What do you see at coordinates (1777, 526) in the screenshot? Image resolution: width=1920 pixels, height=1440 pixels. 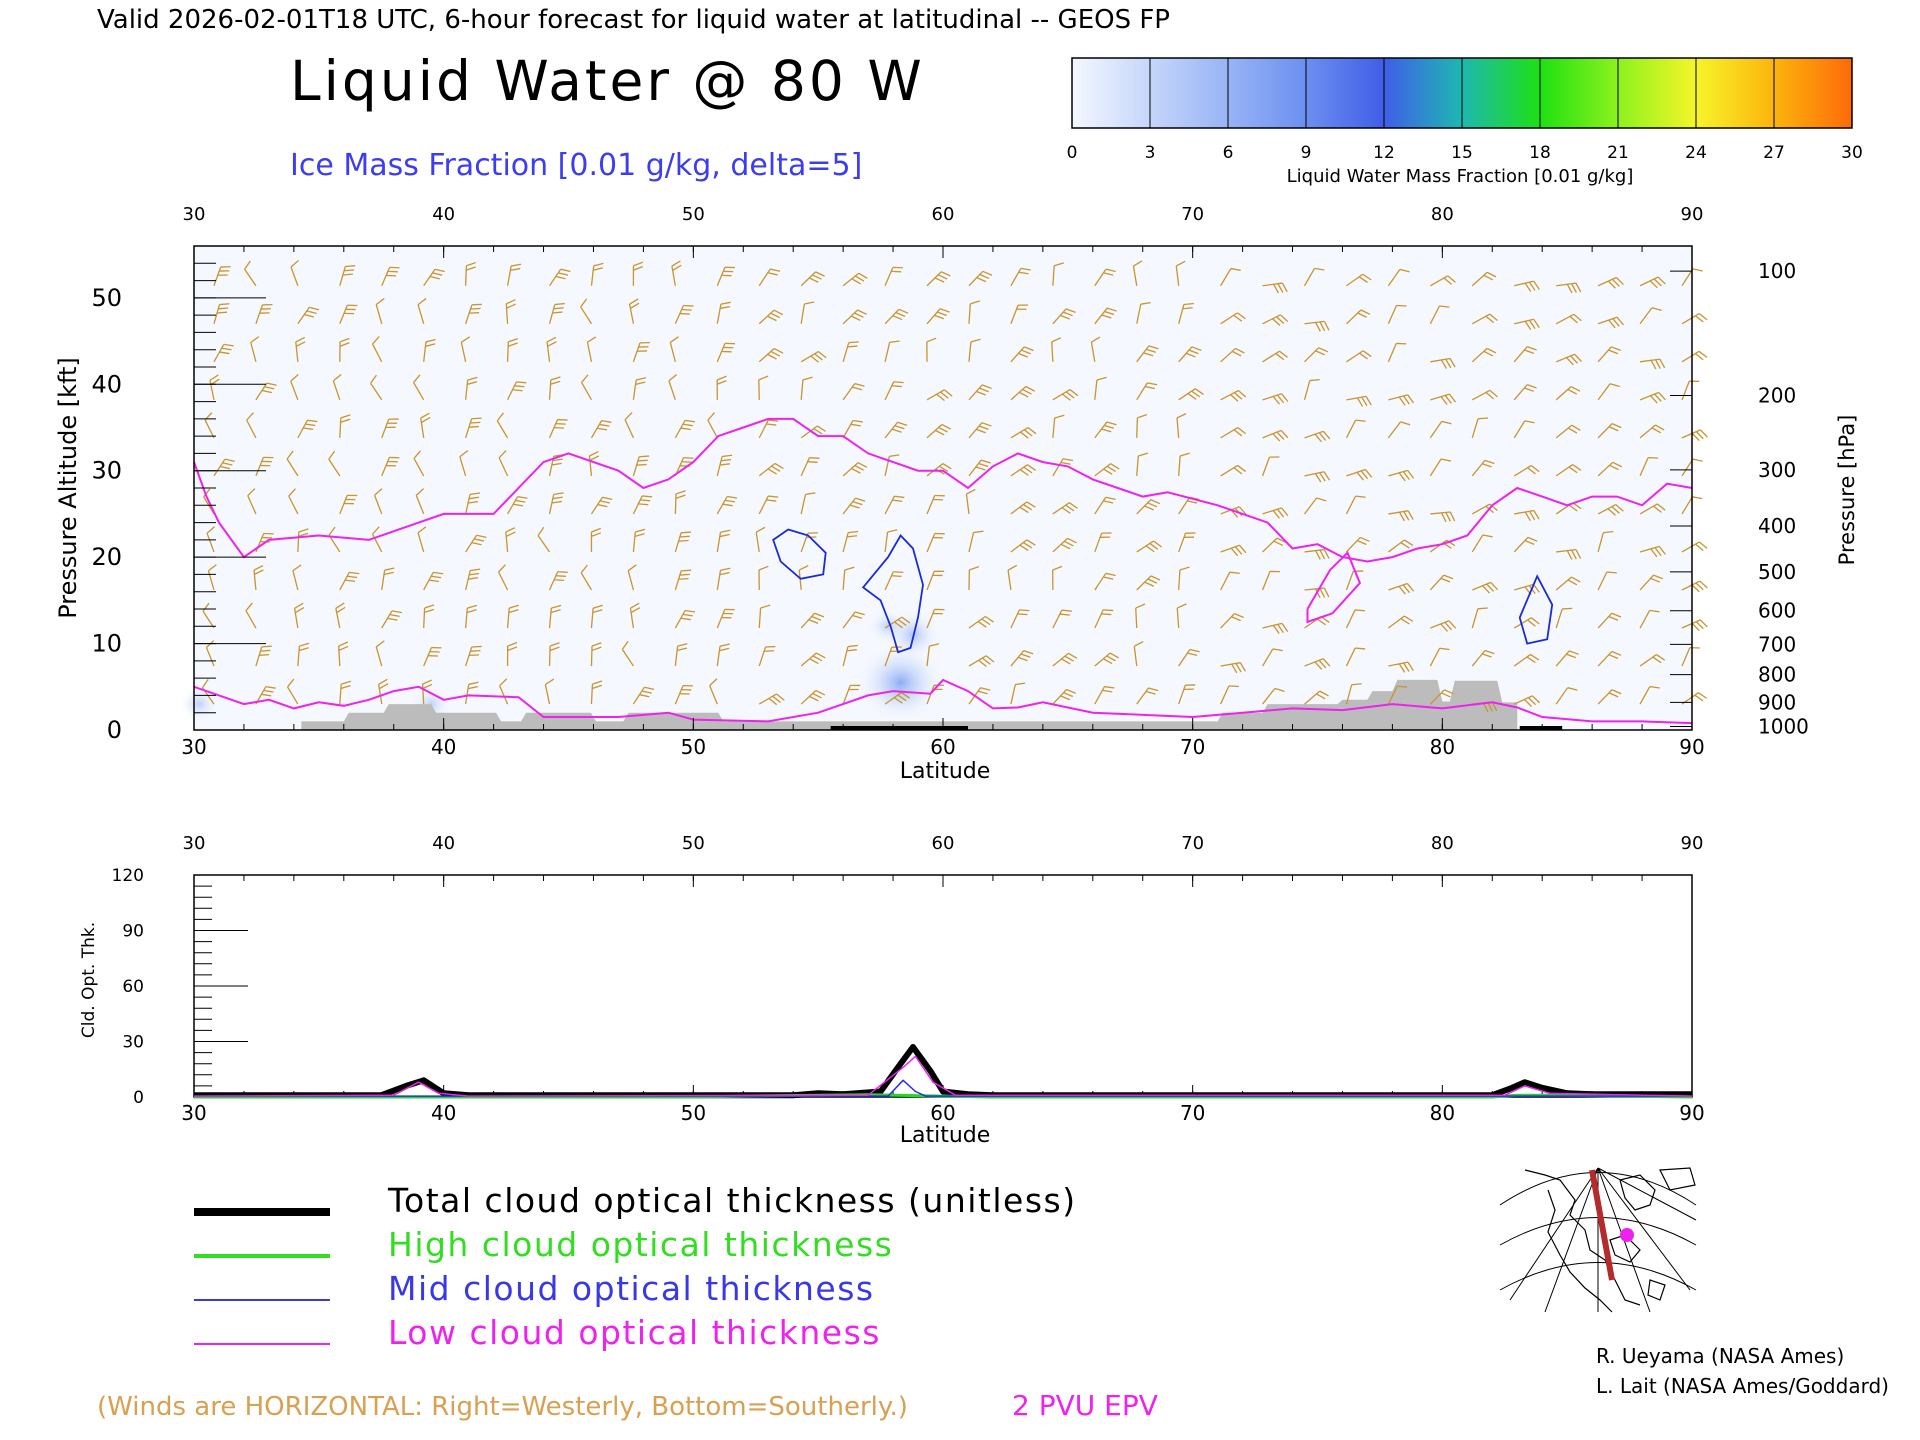 I see `pressure-tick-label: 400` at bounding box center [1777, 526].